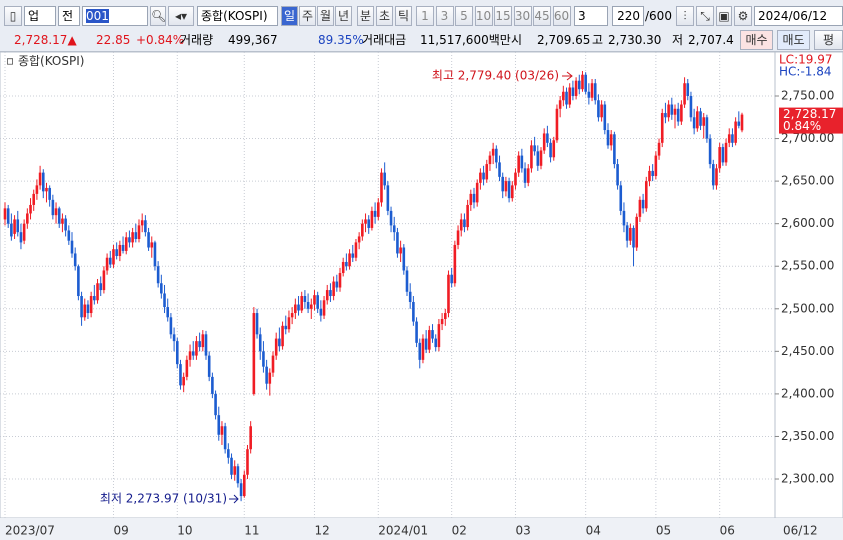  Describe the element at coordinates (628, 16) in the screenshot. I see `count-input: 220` at that location.